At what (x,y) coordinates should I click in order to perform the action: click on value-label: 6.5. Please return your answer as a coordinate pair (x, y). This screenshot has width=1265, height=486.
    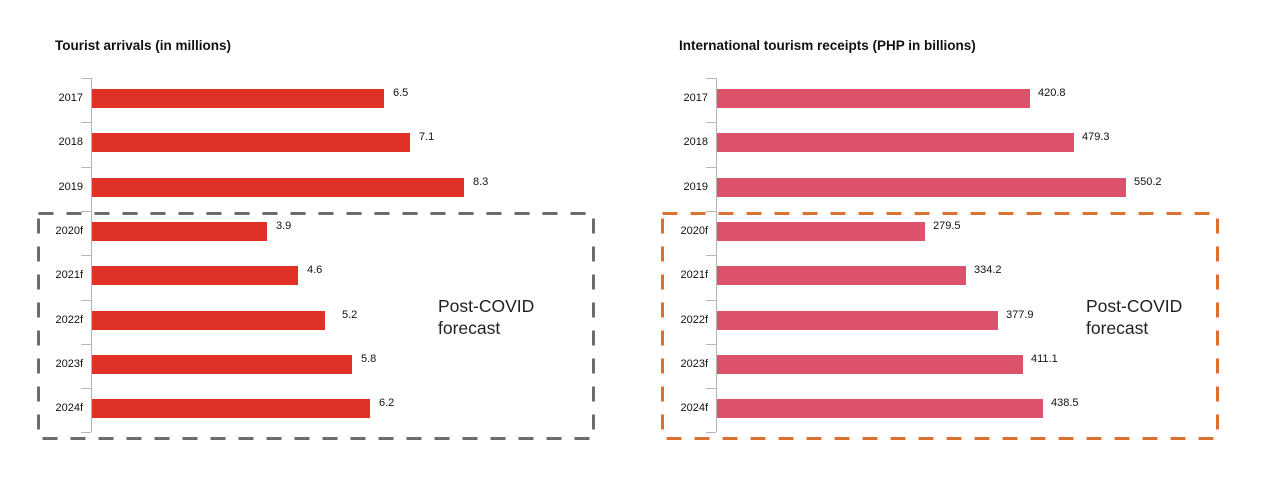
    Looking at the image, I should click on (401, 93).